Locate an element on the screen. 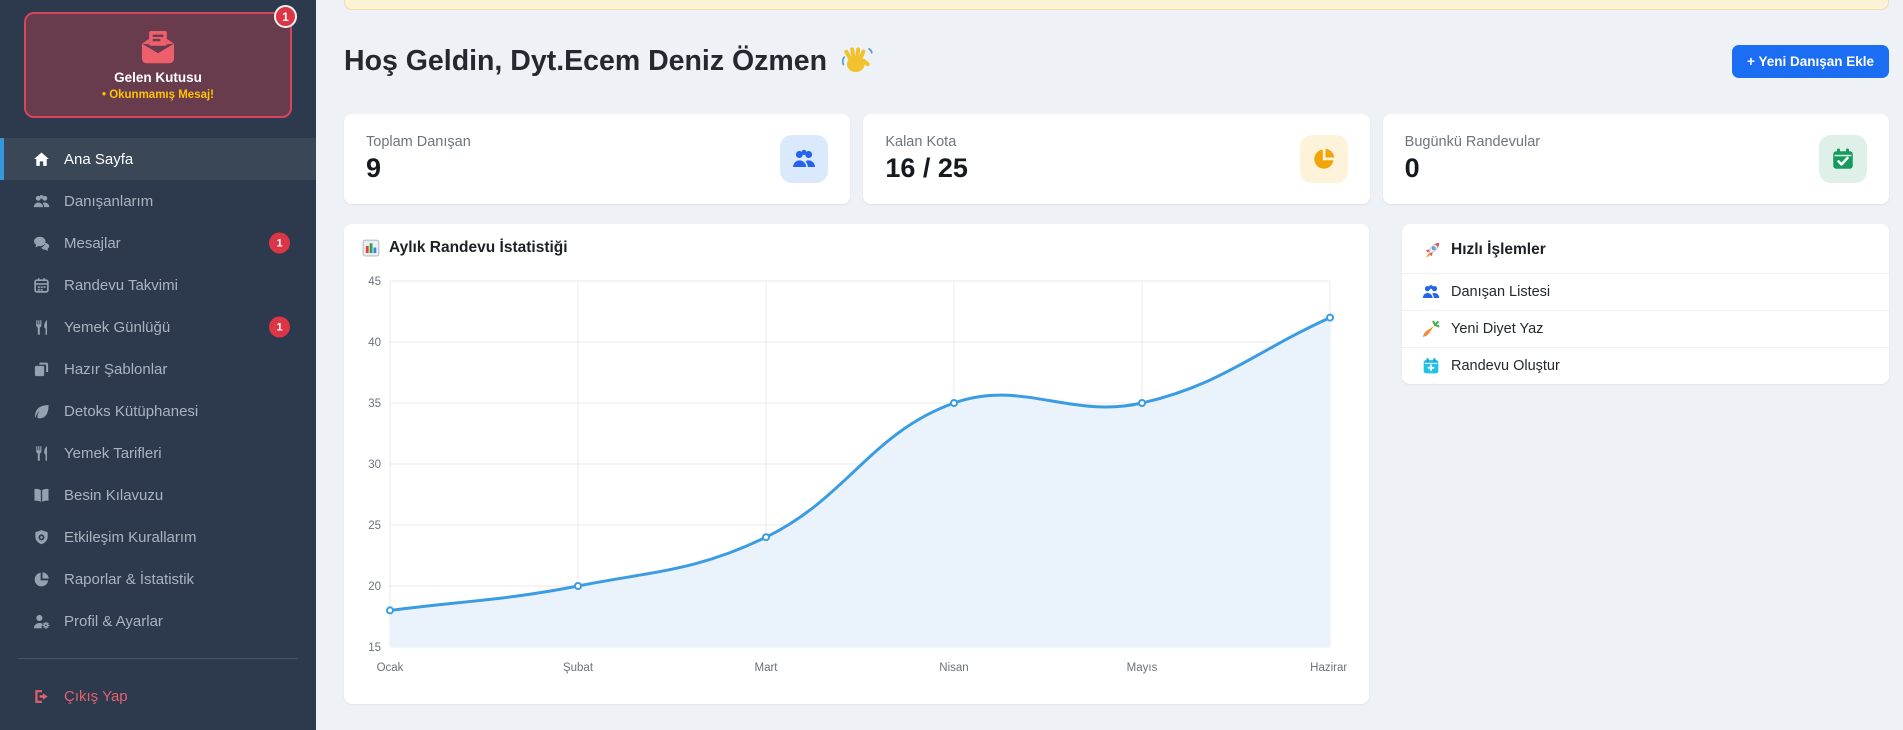  quick-action-randevu-olustur: Randevu Oluştur is located at coordinates (1645, 365).